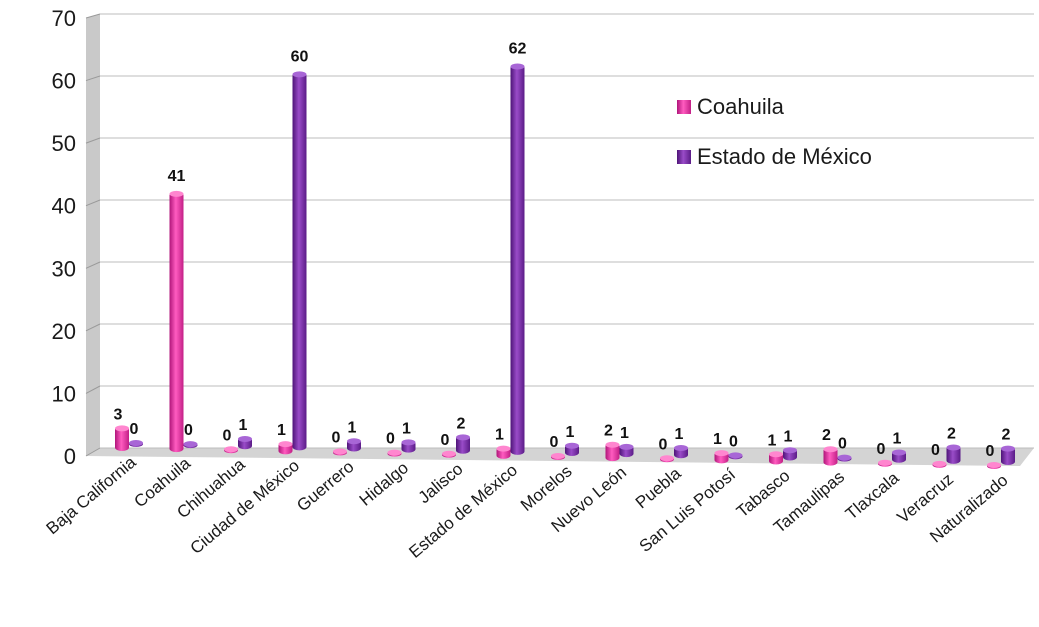 The image size is (1039, 627). What do you see at coordinates (64, 206) in the screenshot?
I see `y-tick-label: 40` at bounding box center [64, 206].